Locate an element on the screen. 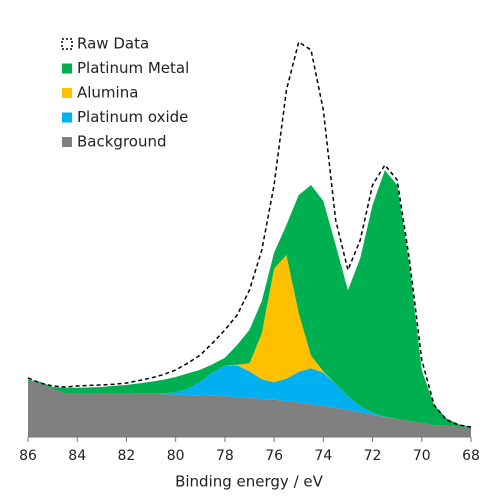 The image size is (500, 501). legend-label: Platinum Metal is located at coordinates (133, 68).